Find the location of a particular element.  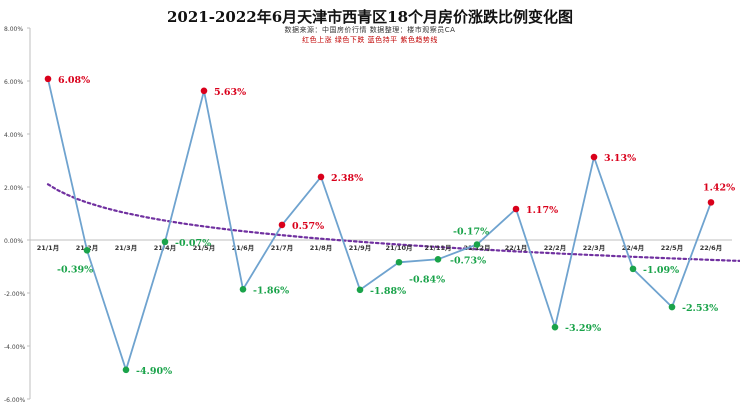

x-tick-label: 22/3月 is located at coordinates (594, 248).